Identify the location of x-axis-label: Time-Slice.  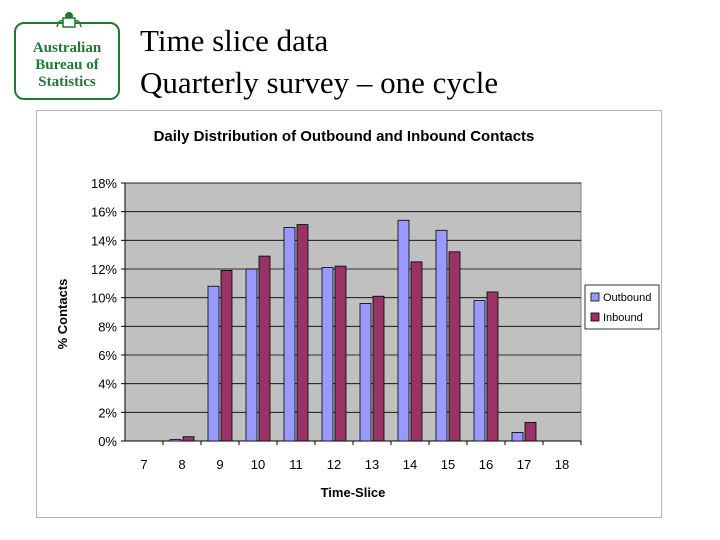
(353, 492).